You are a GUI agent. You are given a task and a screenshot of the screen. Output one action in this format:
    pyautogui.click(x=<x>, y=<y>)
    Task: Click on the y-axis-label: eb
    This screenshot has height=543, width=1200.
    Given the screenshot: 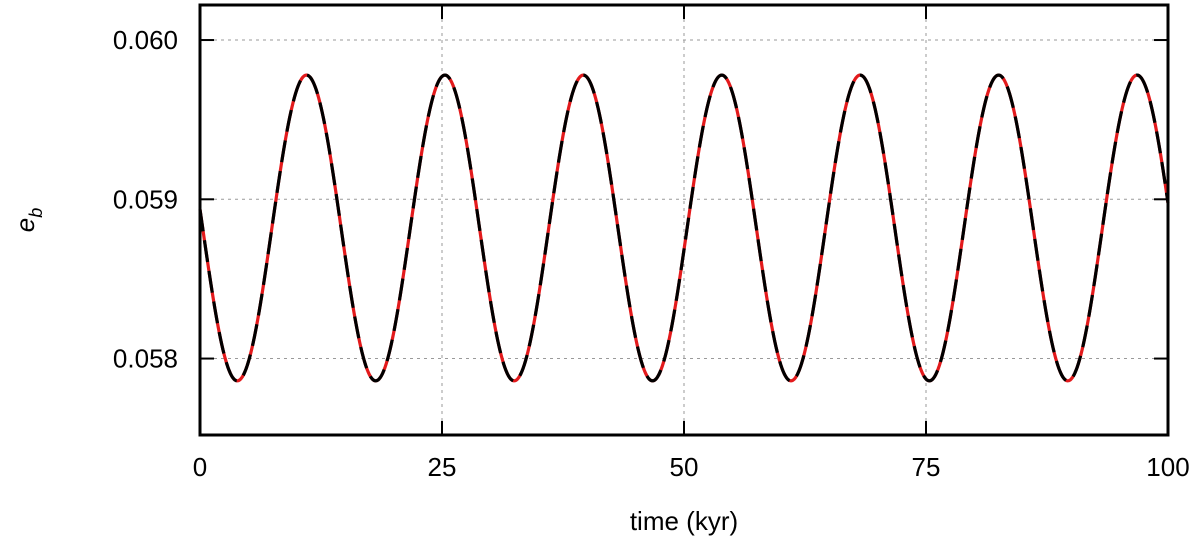 What is the action you would take?
    pyautogui.click(x=28, y=220)
    